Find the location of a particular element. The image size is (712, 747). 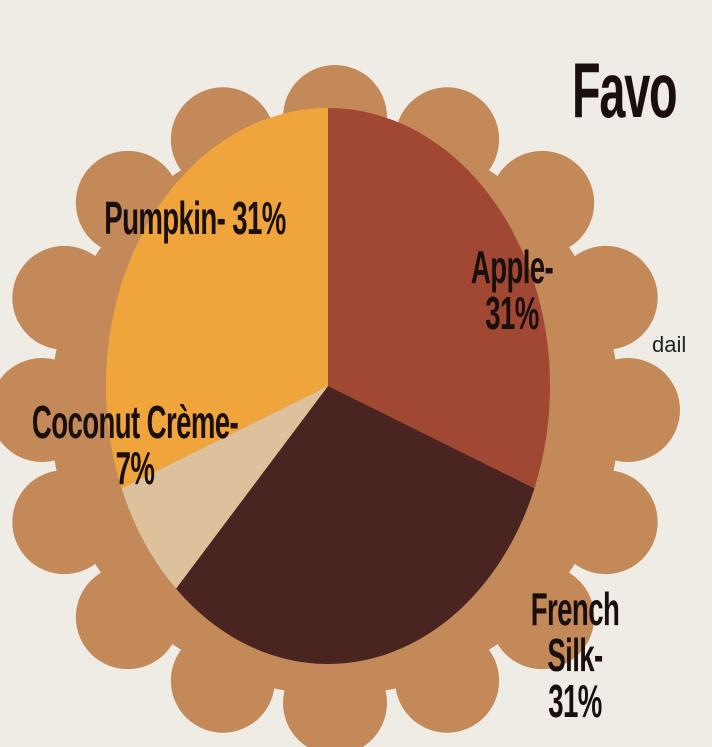

slice-label: Coconut Crème- 7% is located at coordinates (135, 445).